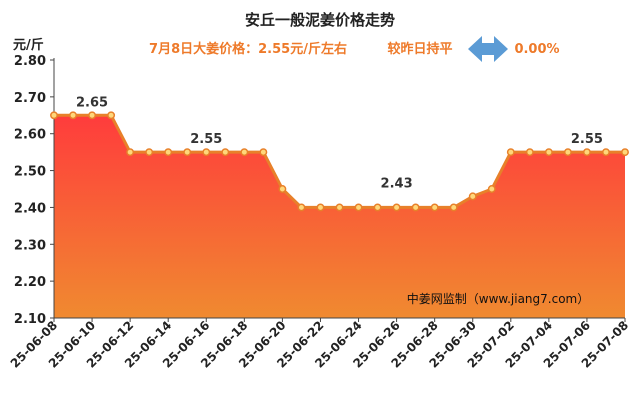  I want to click on change-value: 0.00%, so click(536, 49).